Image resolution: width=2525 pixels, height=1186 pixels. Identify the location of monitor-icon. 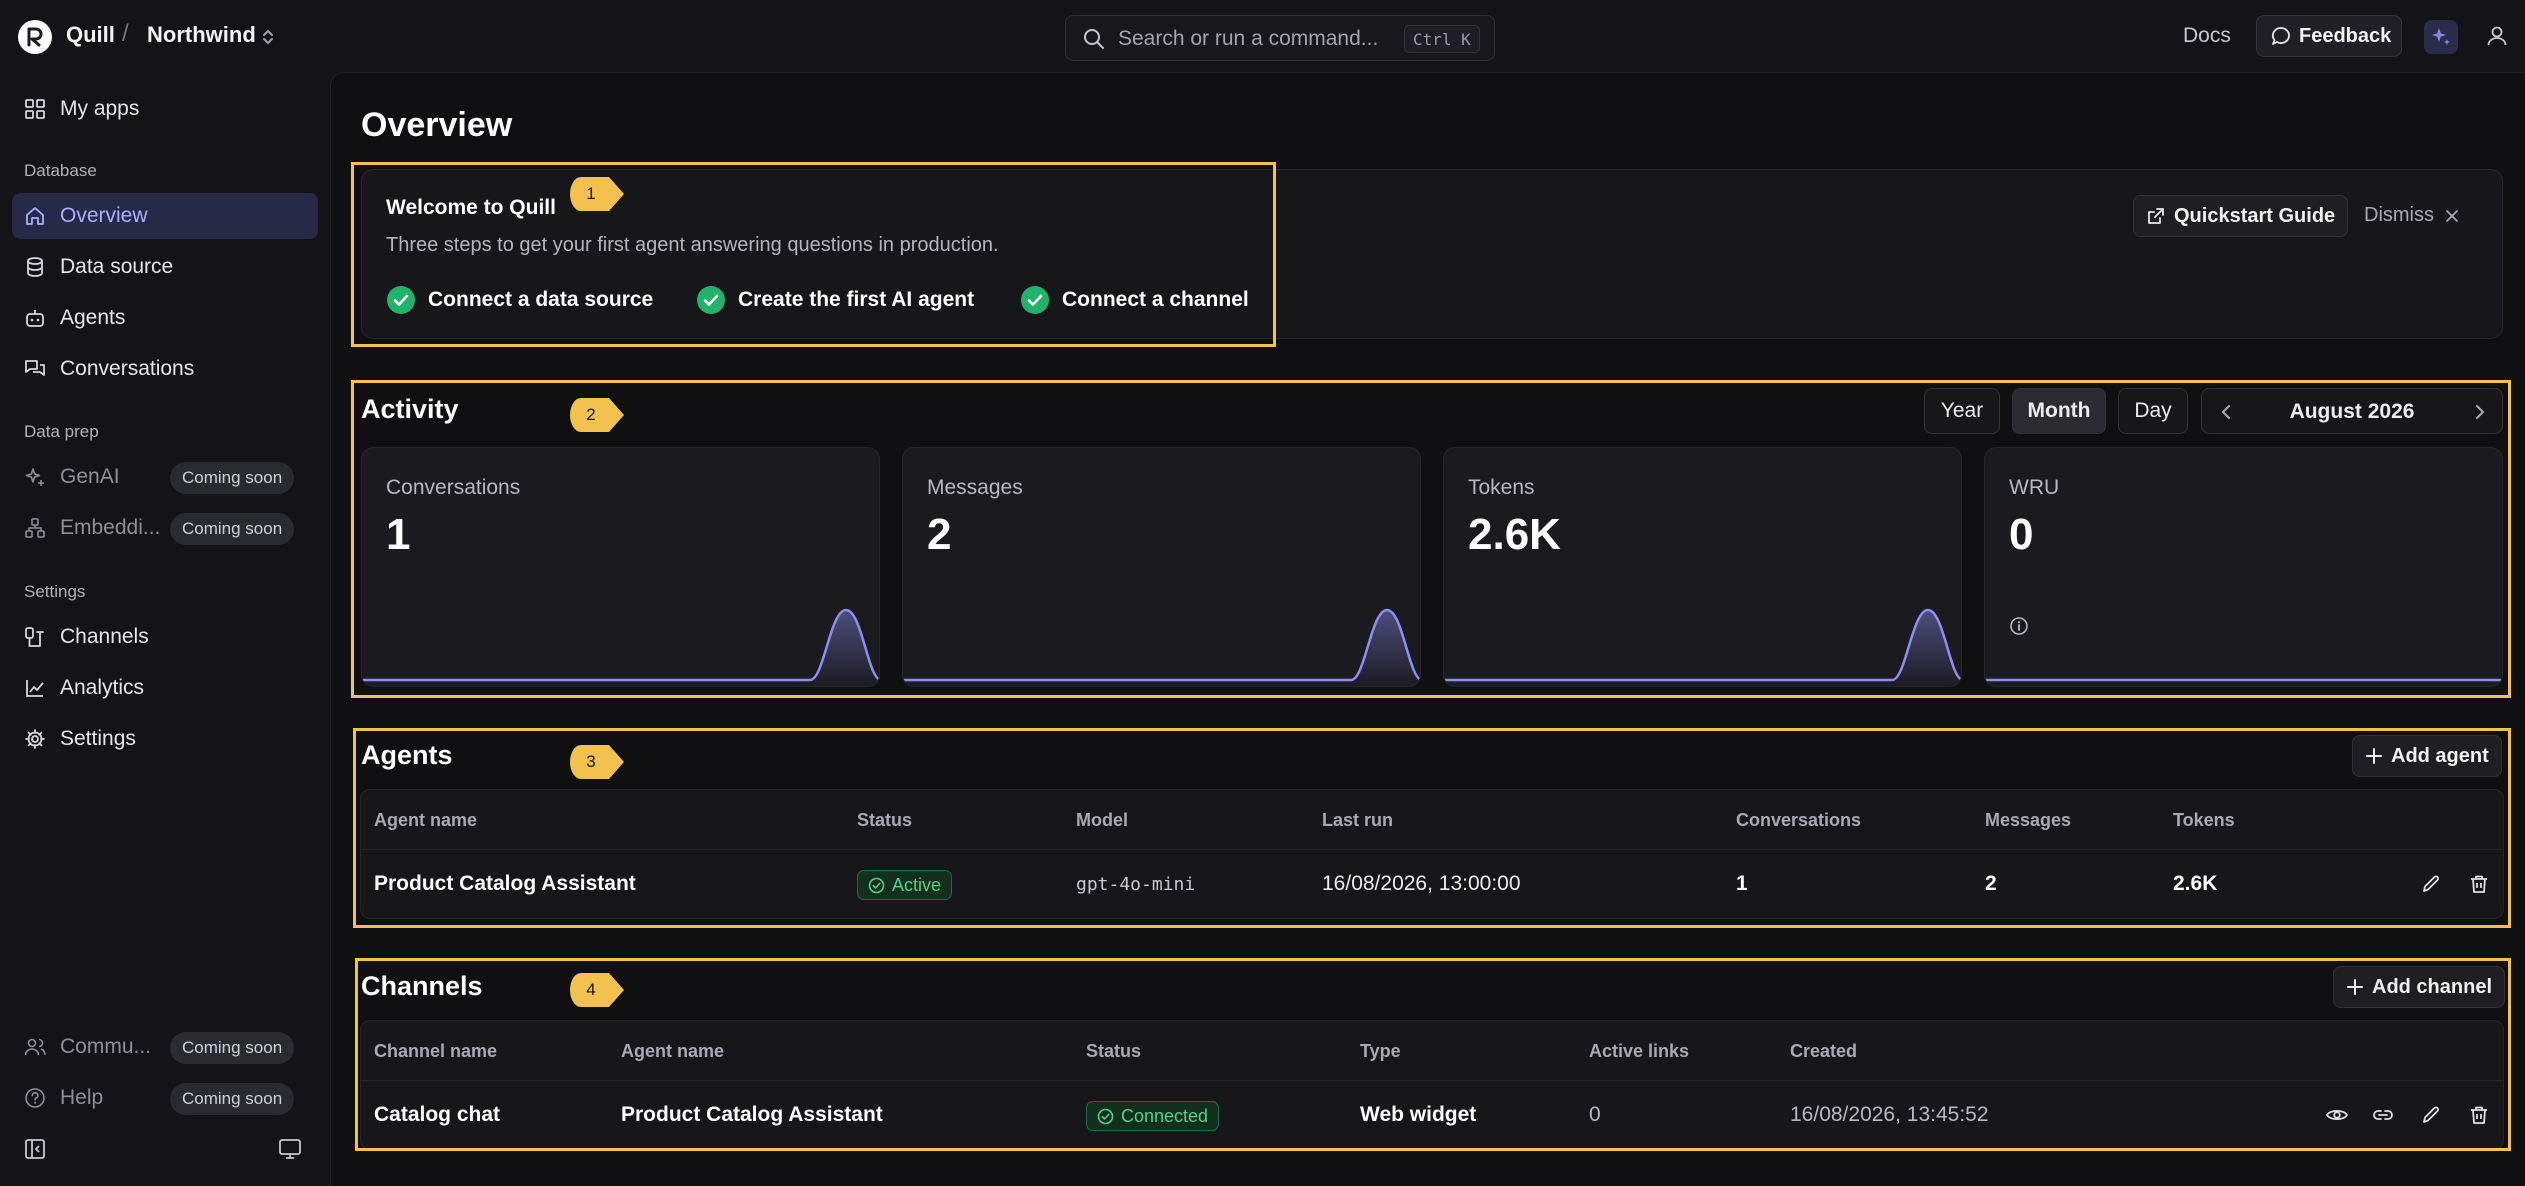
(290, 1149).